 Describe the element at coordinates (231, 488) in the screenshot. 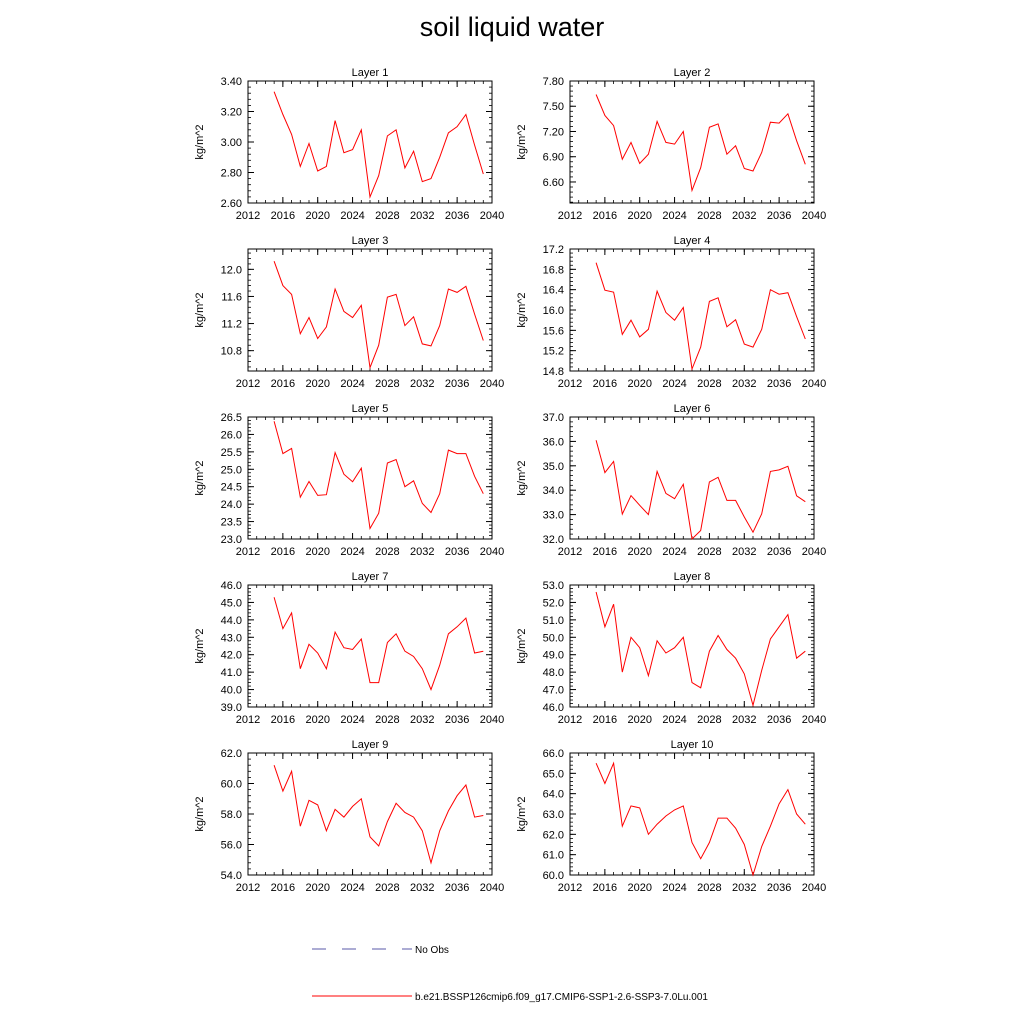

I see `y-tick-label: 24.5` at that location.